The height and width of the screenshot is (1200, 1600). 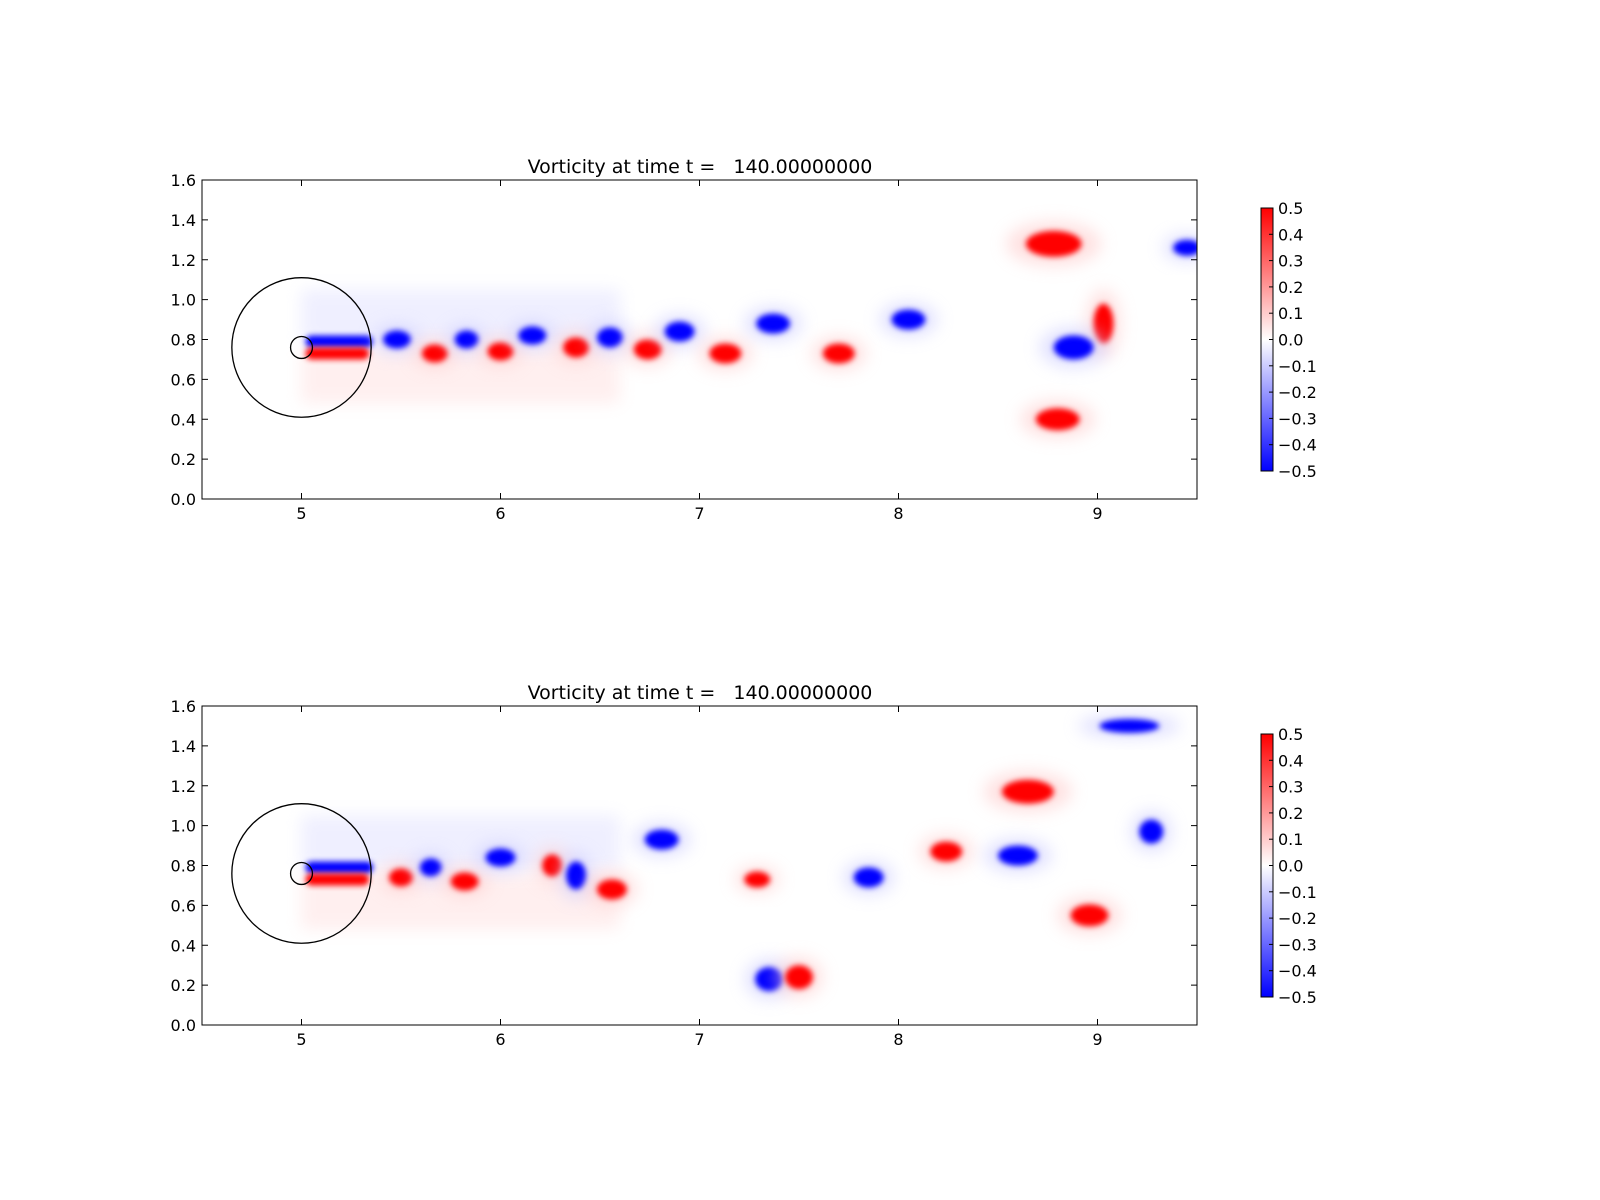 I want to click on x-tick-label: 6, so click(x=500, y=513).